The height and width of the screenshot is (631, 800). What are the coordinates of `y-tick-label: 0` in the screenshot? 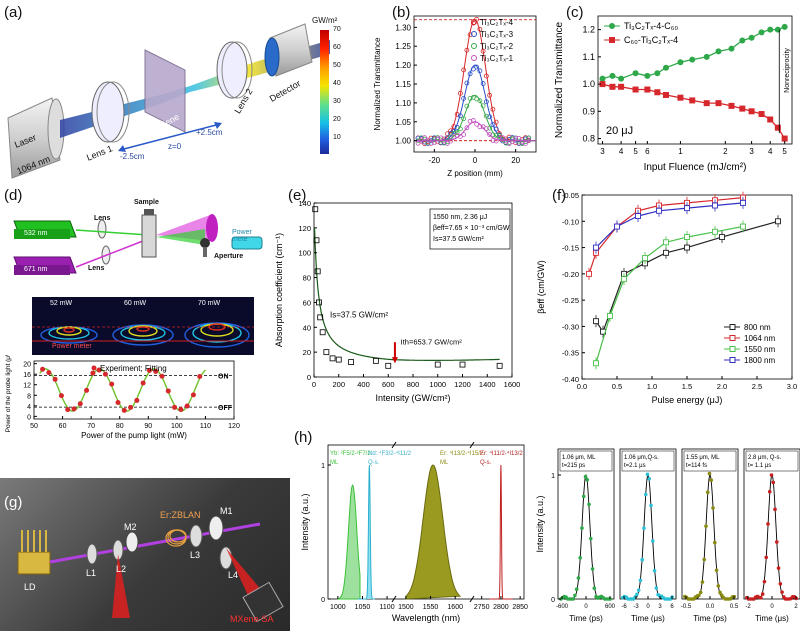 It's located at (309, 377).